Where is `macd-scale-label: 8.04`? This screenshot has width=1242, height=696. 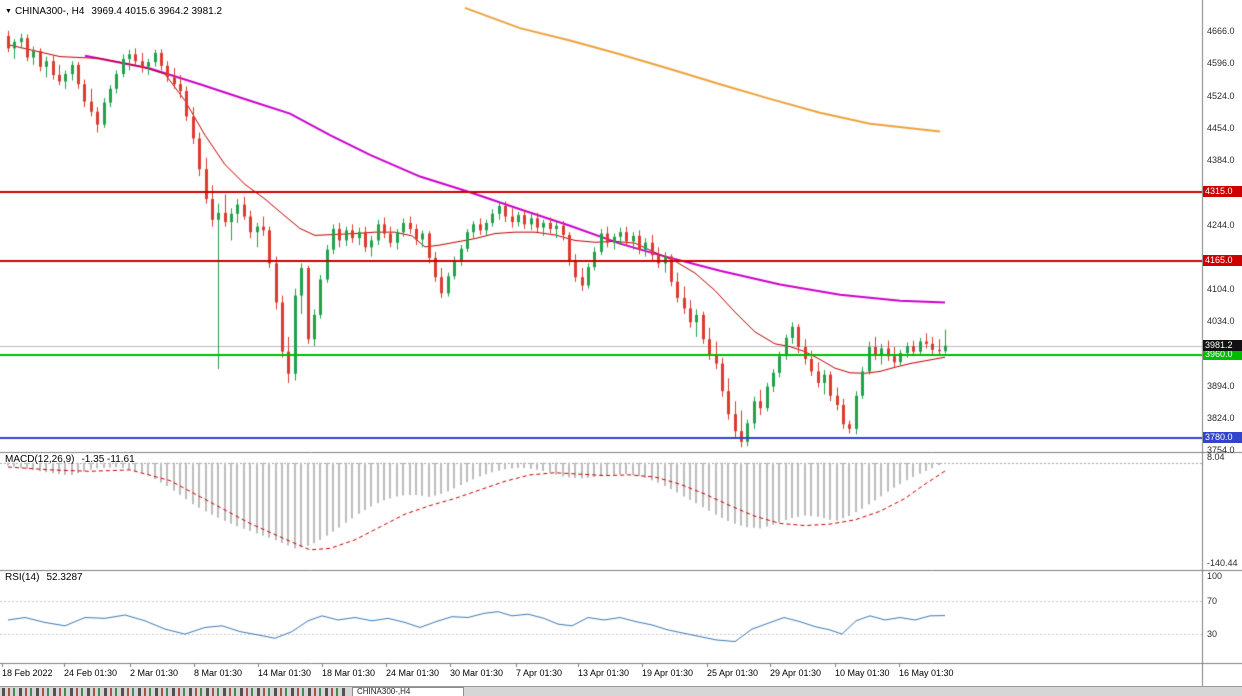 macd-scale-label: 8.04 is located at coordinates (1216, 457).